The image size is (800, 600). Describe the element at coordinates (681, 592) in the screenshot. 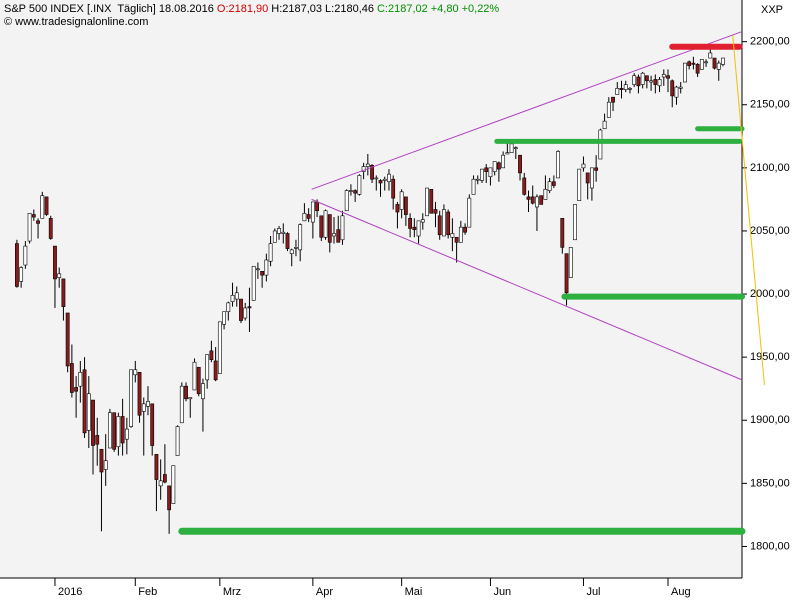

I see `x-tick-label: Aug` at that location.